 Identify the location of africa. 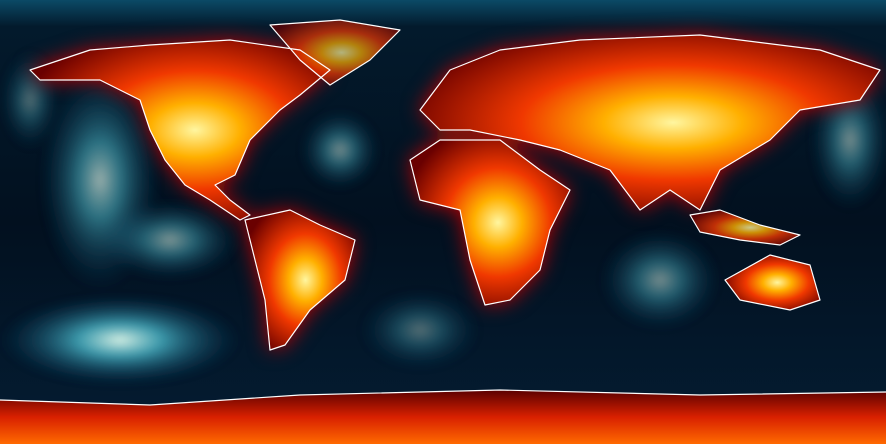
(490, 222).